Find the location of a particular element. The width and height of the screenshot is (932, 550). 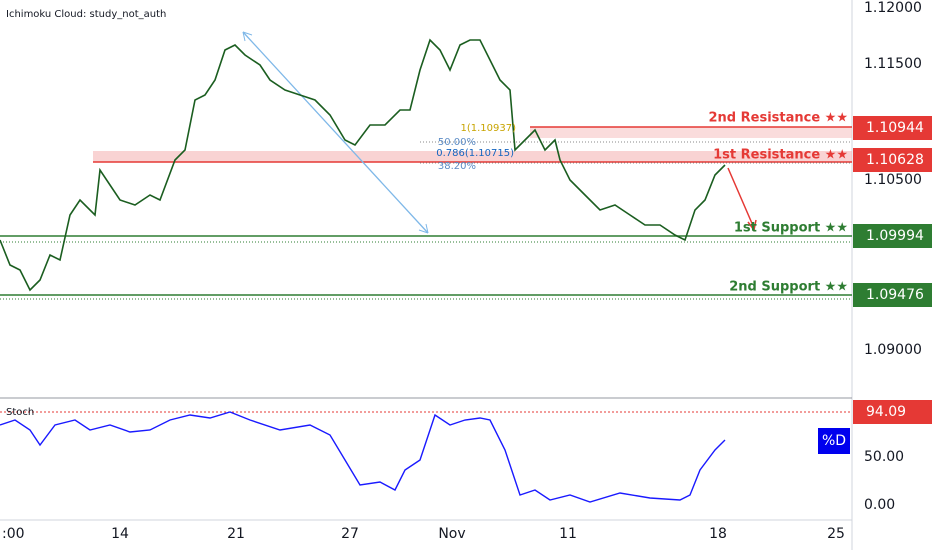

price-tick: 1.11500 is located at coordinates (893, 64).